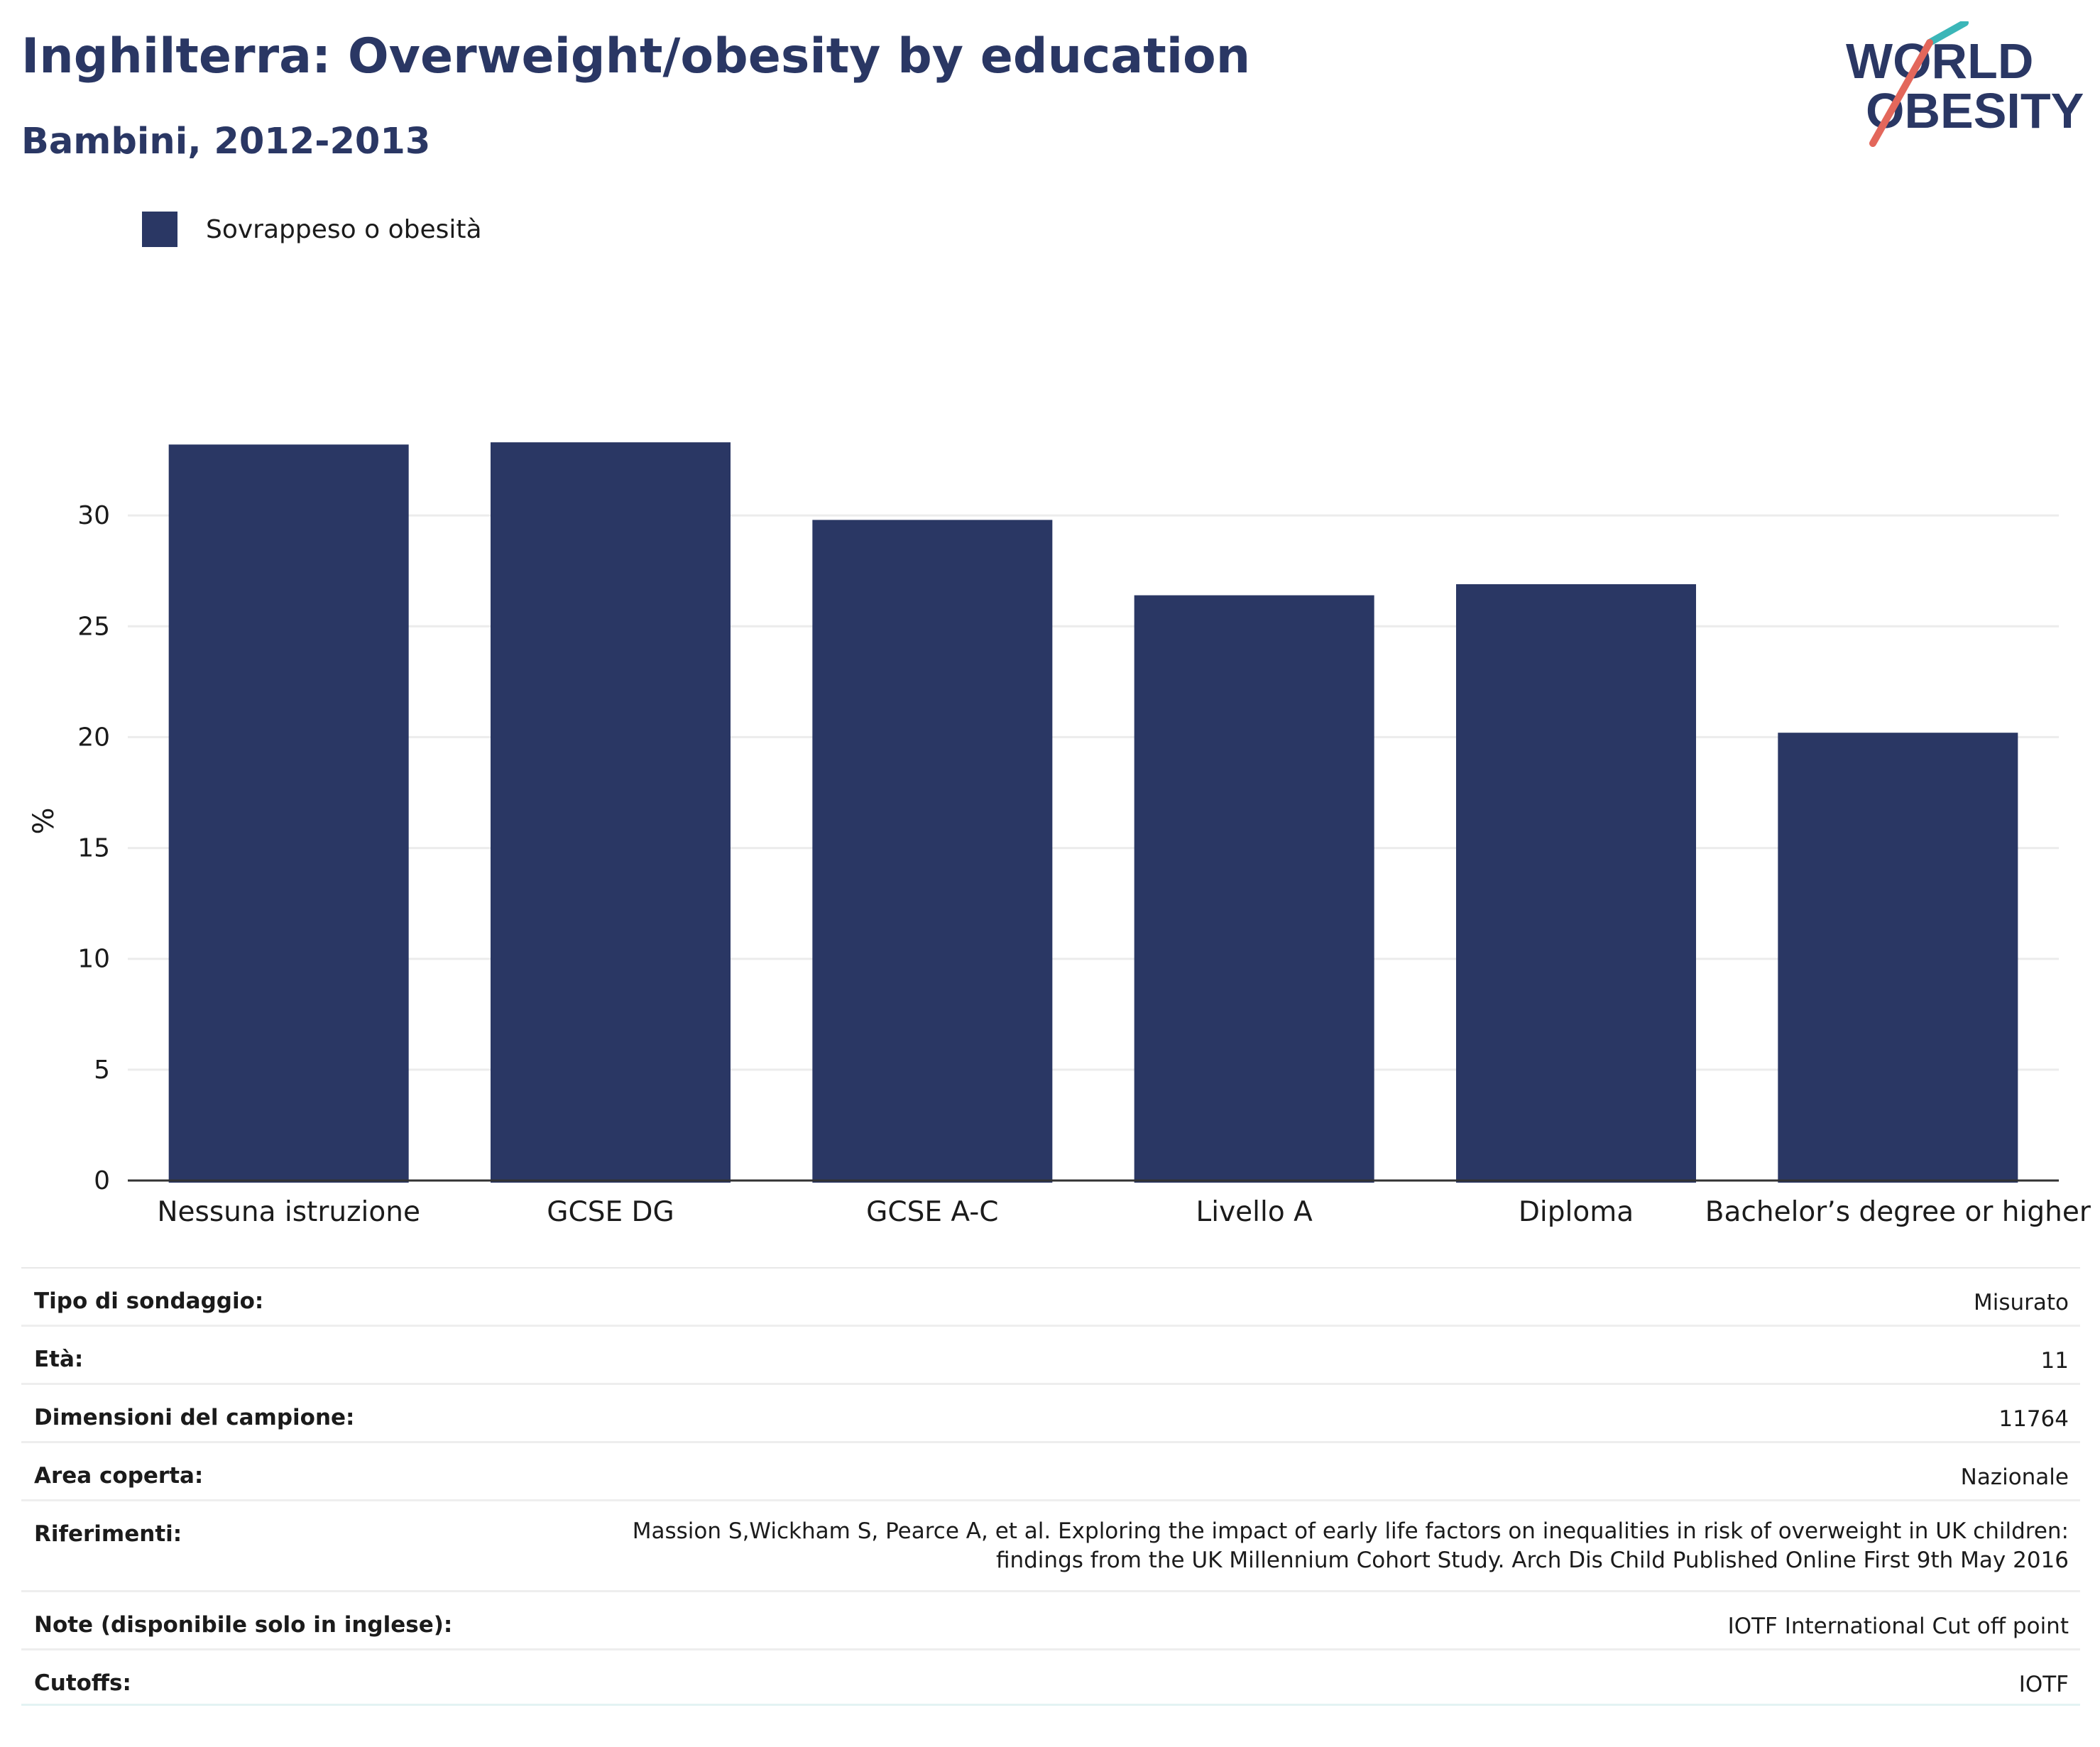 The height and width of the screenshot is (1747, 2100). What do you see at coordinates (2014, 1477) in the screenshot?
I see `info-value: Nazionale` at bounding box center [2014, 1477].